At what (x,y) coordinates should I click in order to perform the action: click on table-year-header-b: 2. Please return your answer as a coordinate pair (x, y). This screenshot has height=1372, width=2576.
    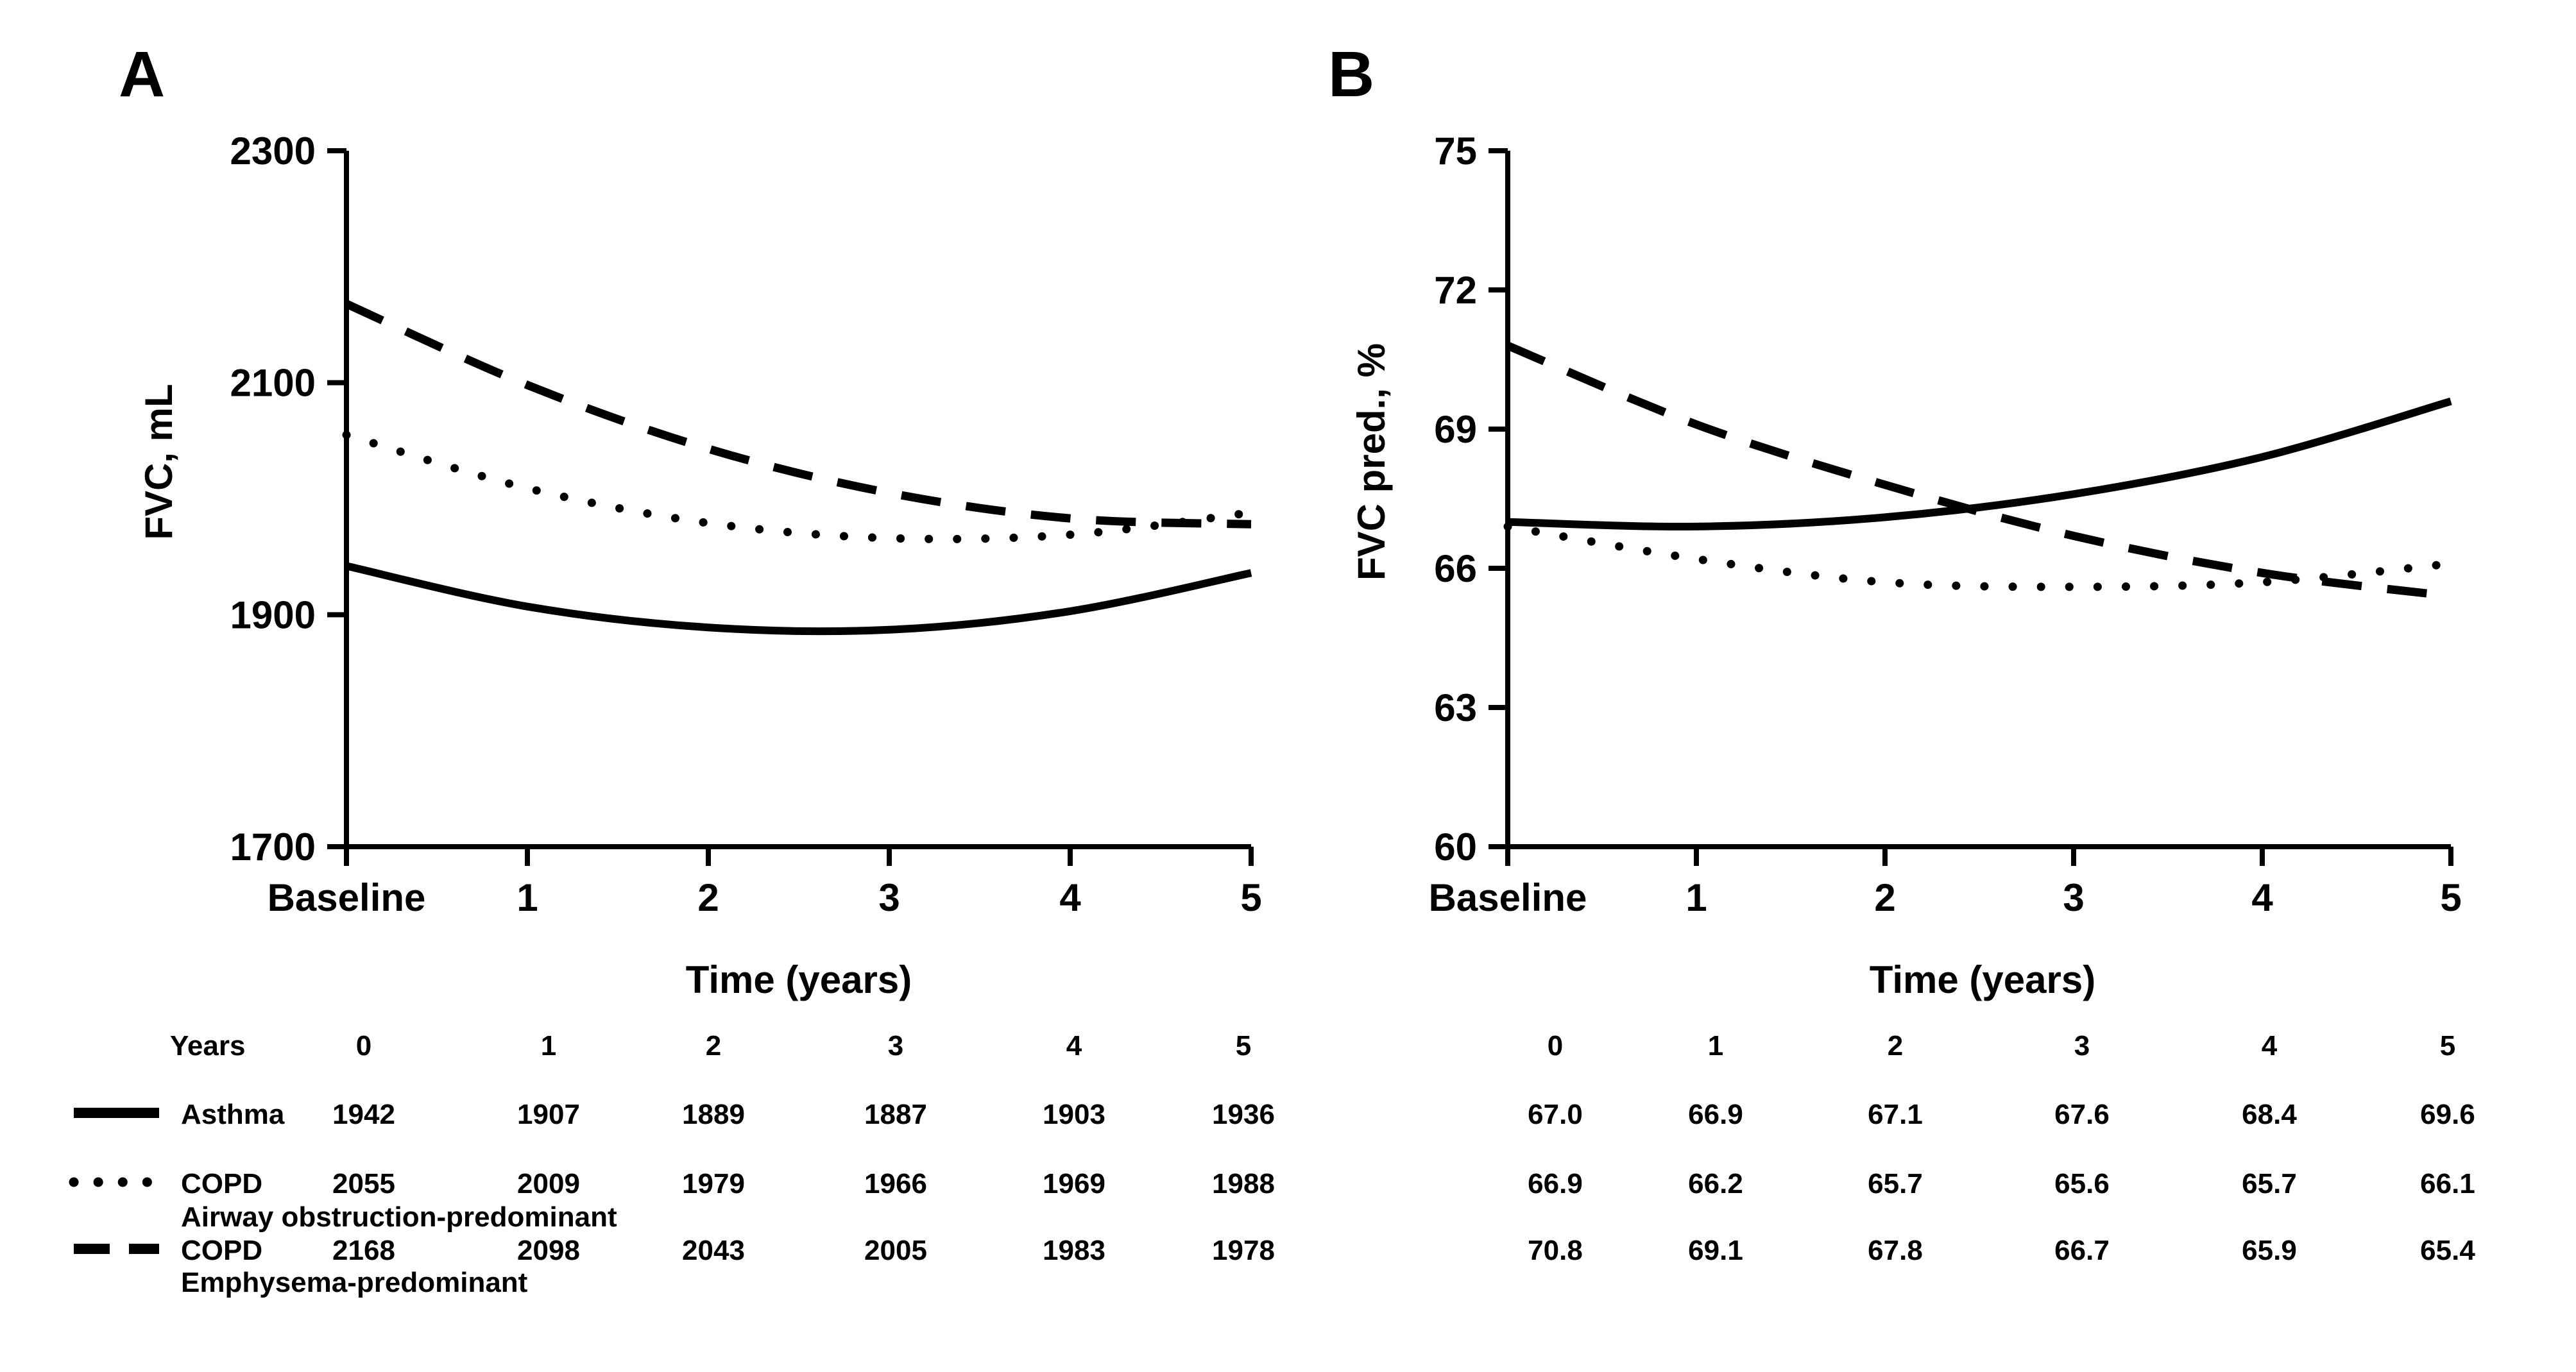
    Looking at the image, I should click on (1896, 1046).